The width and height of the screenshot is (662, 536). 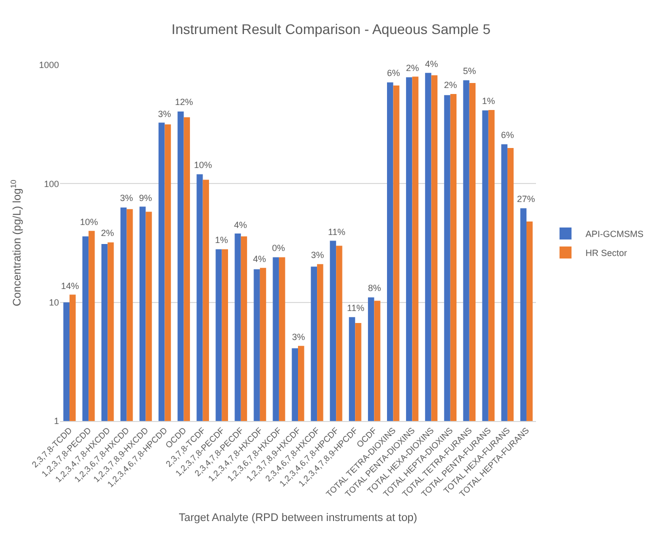 I want to click on y-tick-label: 1, so click(x=56, y=421).